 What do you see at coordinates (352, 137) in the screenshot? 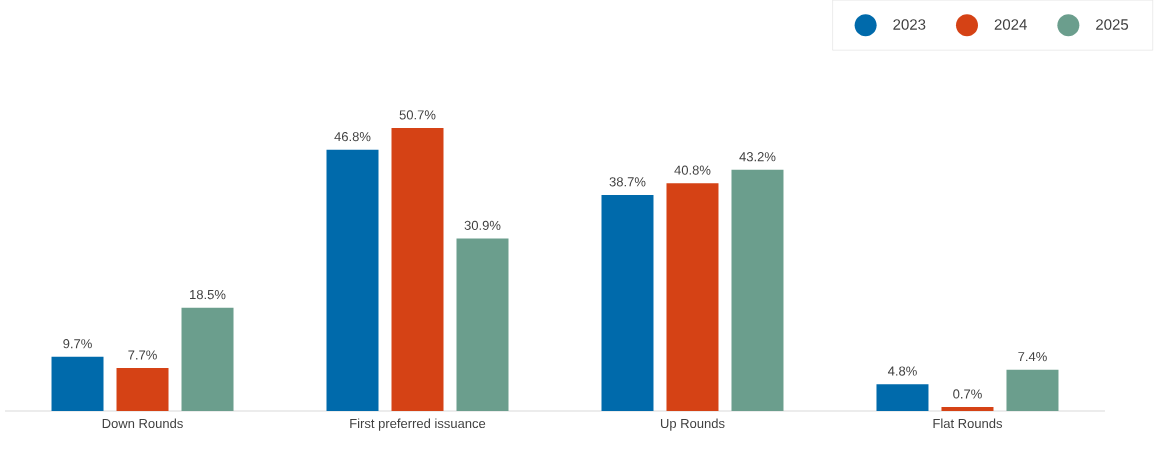
I see `data-label: 46.8%` at bounding box center [352, 137].